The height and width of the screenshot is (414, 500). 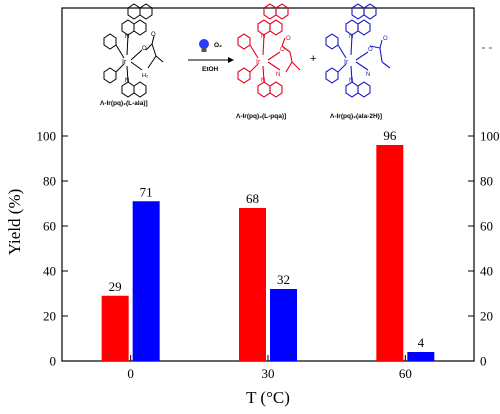 What do you see at coordinates (405, 373) in the screenshot?
I see `x-tick-label: 60` at bounding box center [405, 373].